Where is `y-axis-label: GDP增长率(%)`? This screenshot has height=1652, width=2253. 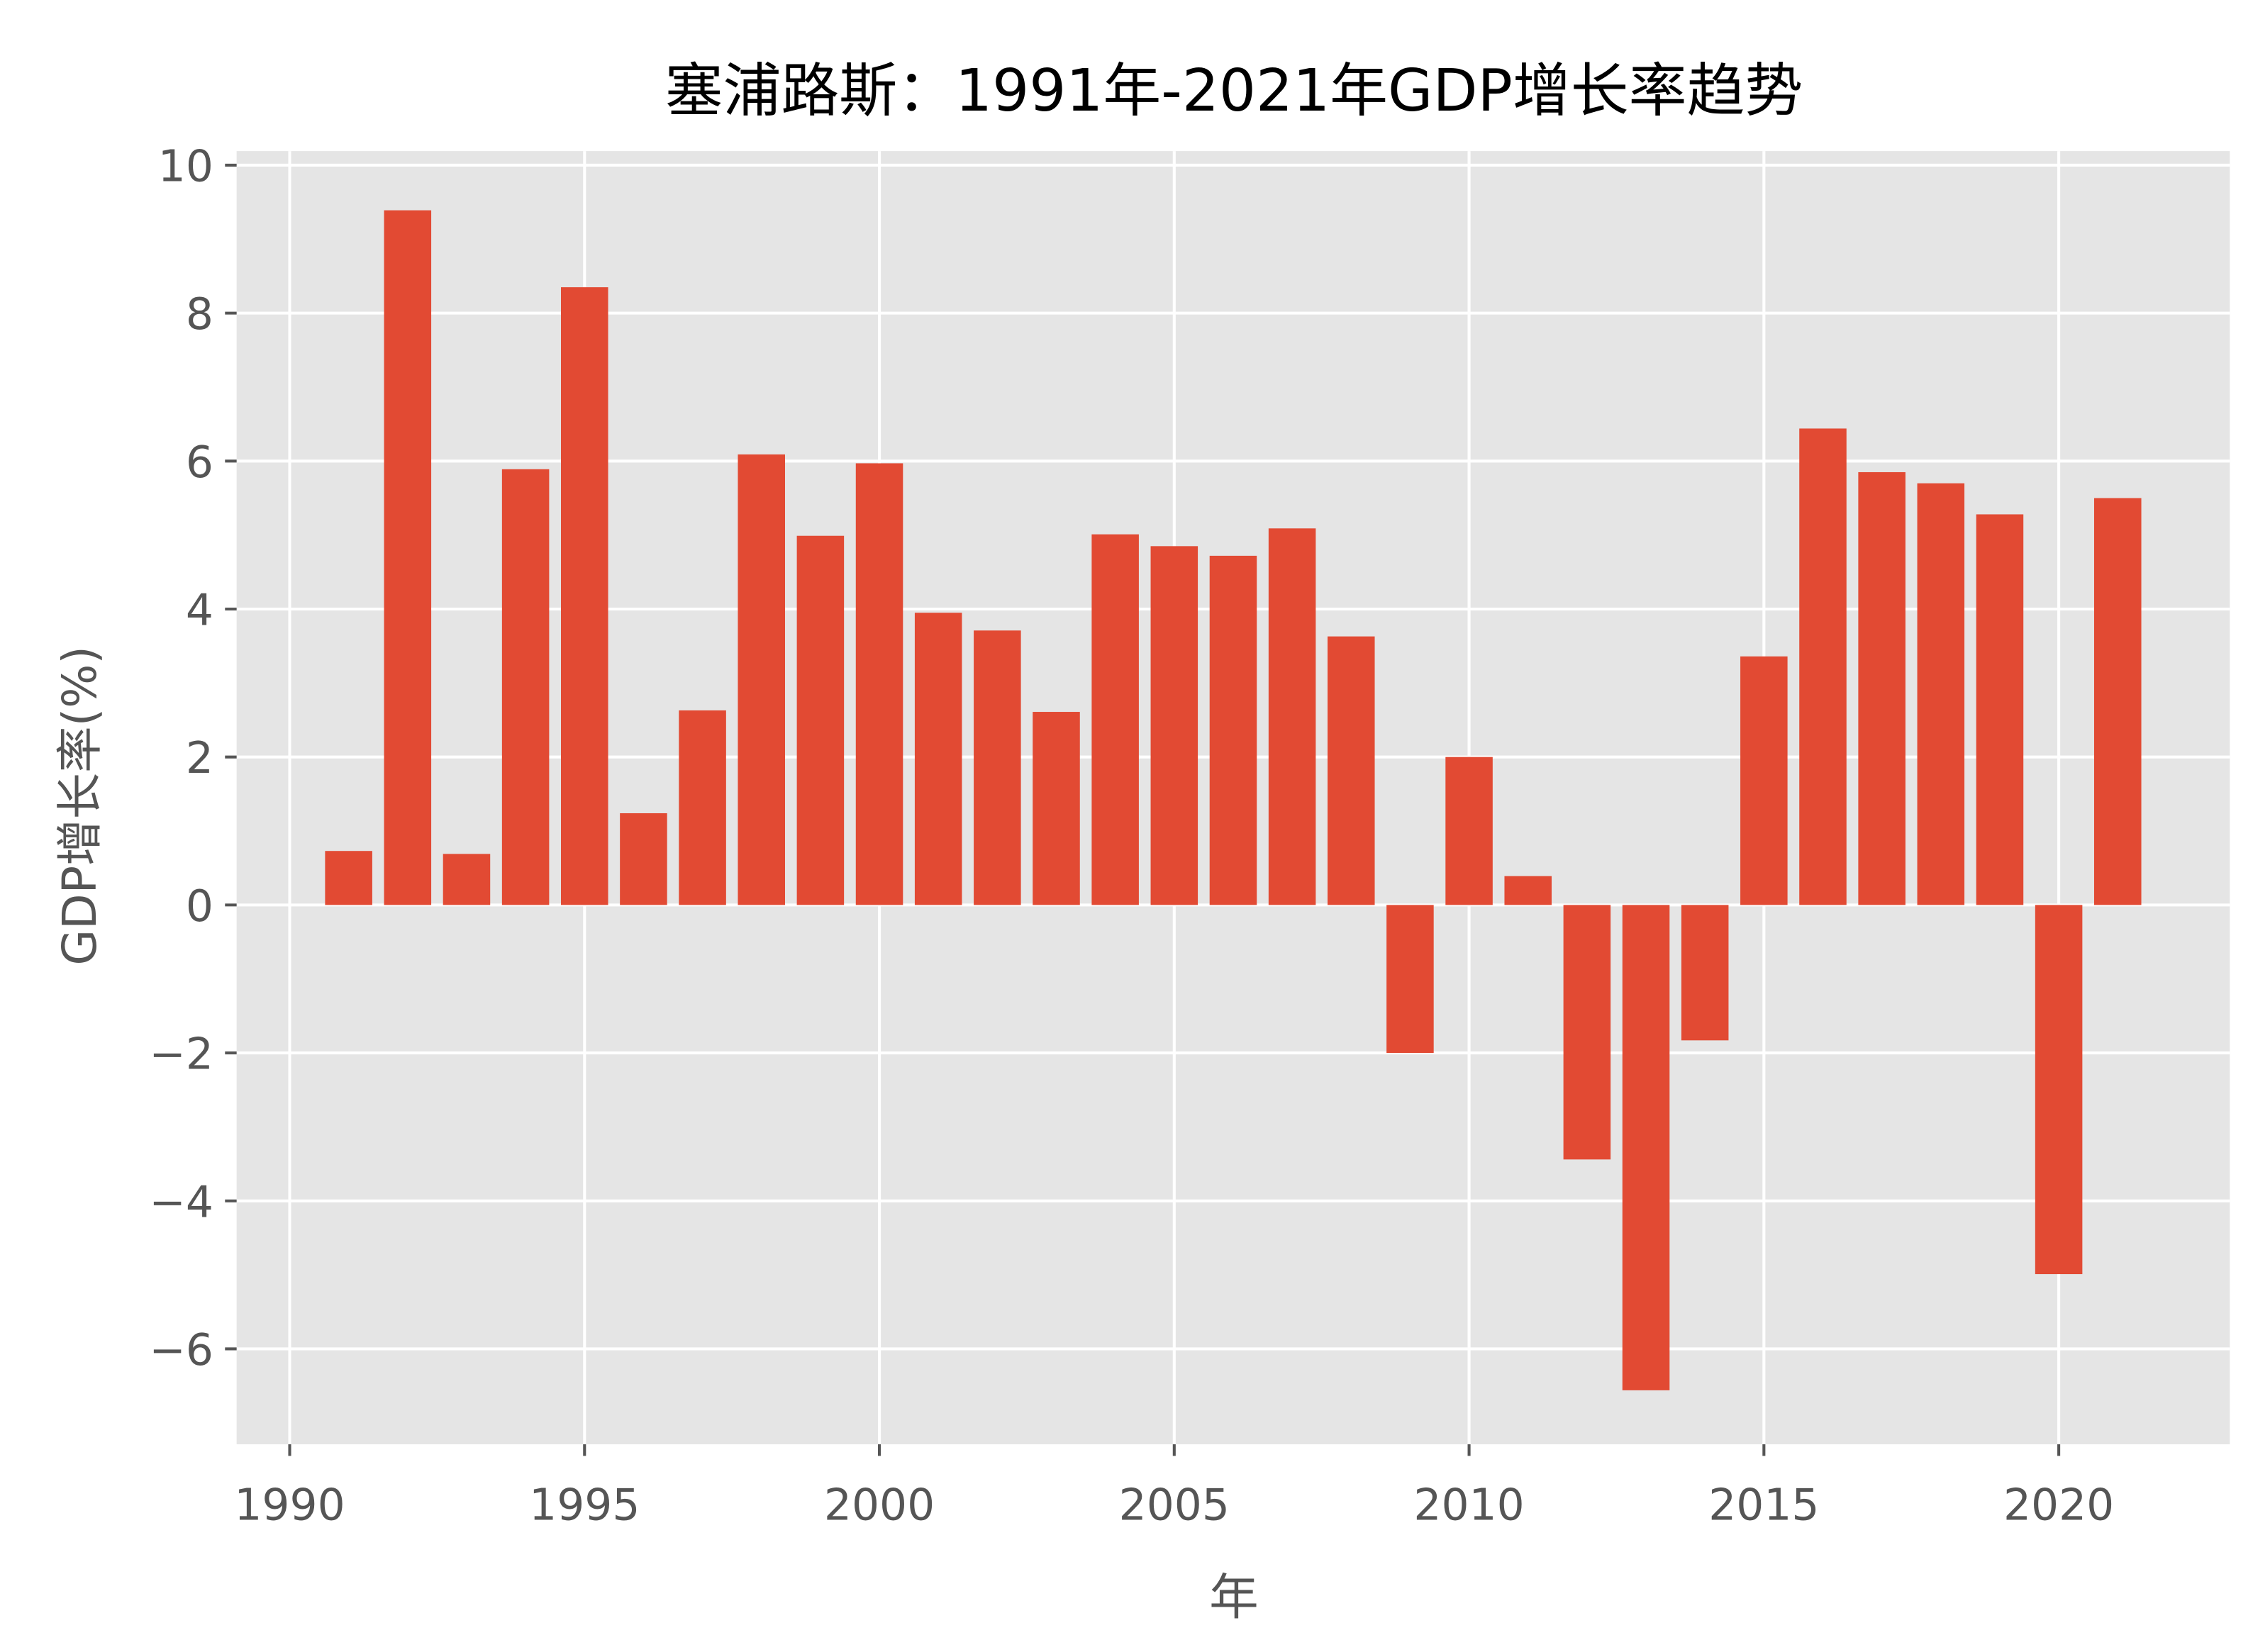
y-axis-label: GDP增长率(%) is located at coordinates (80, 806).